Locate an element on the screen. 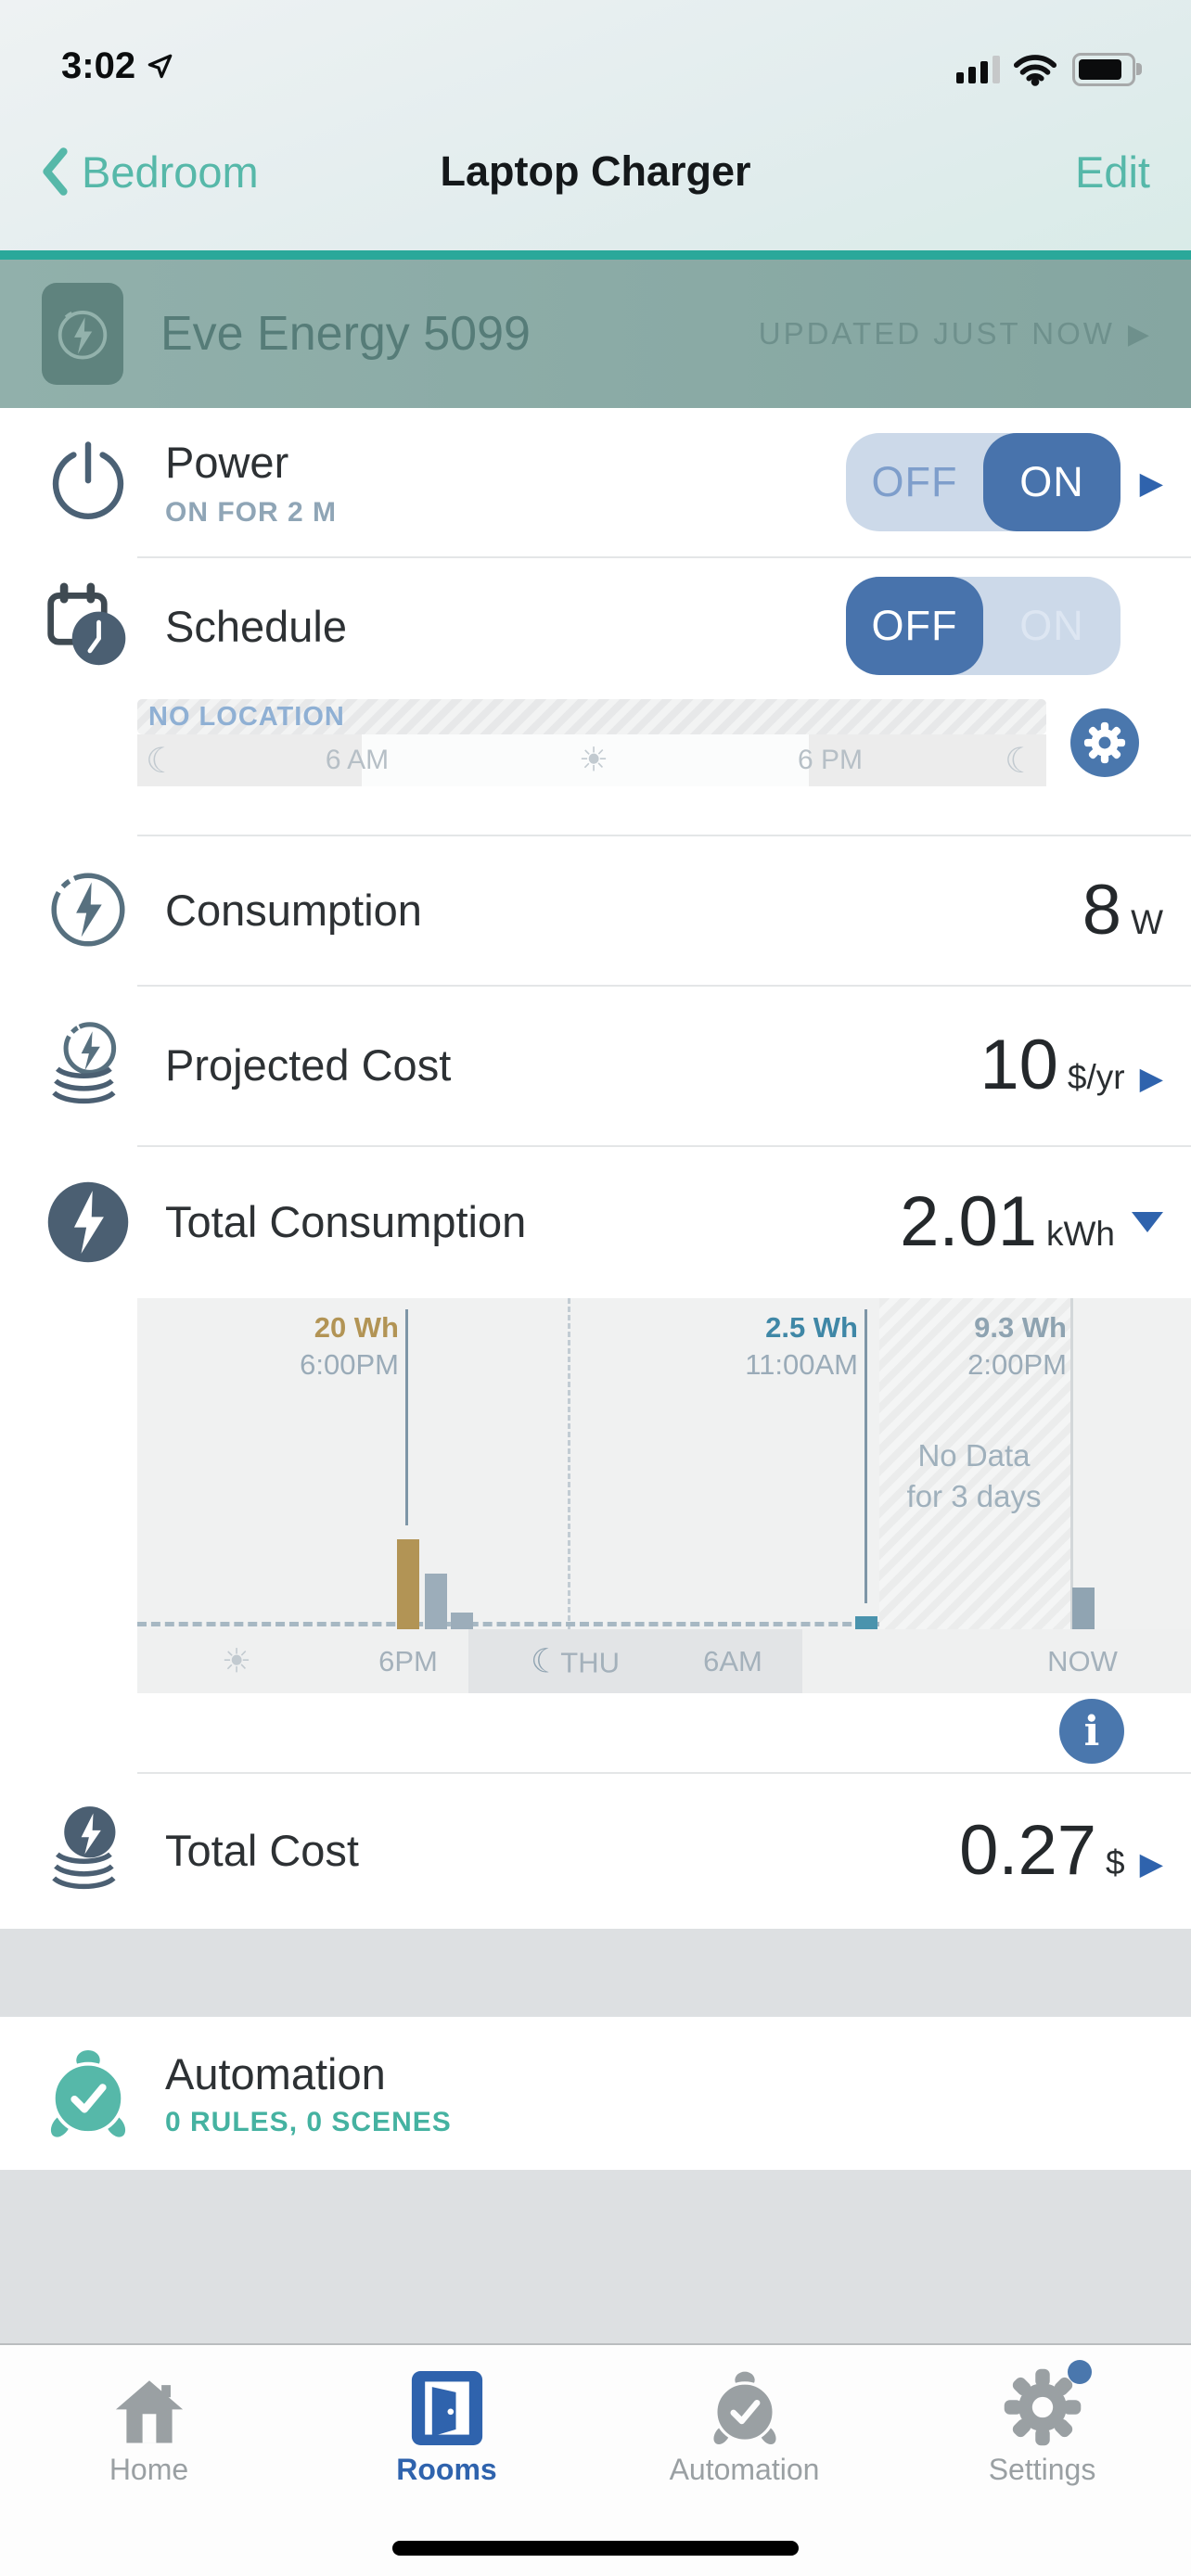 Image resolution: width=1191 pixels, height=2576 pixels. no-data-line2: for 3 days is located at coordinates (974, 1496).